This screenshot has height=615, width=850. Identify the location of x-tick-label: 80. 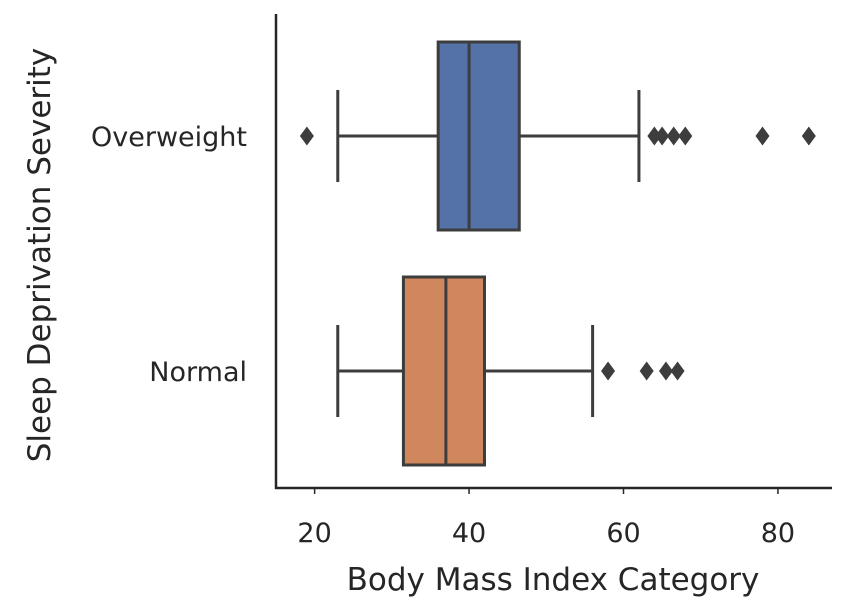
(778, 533).